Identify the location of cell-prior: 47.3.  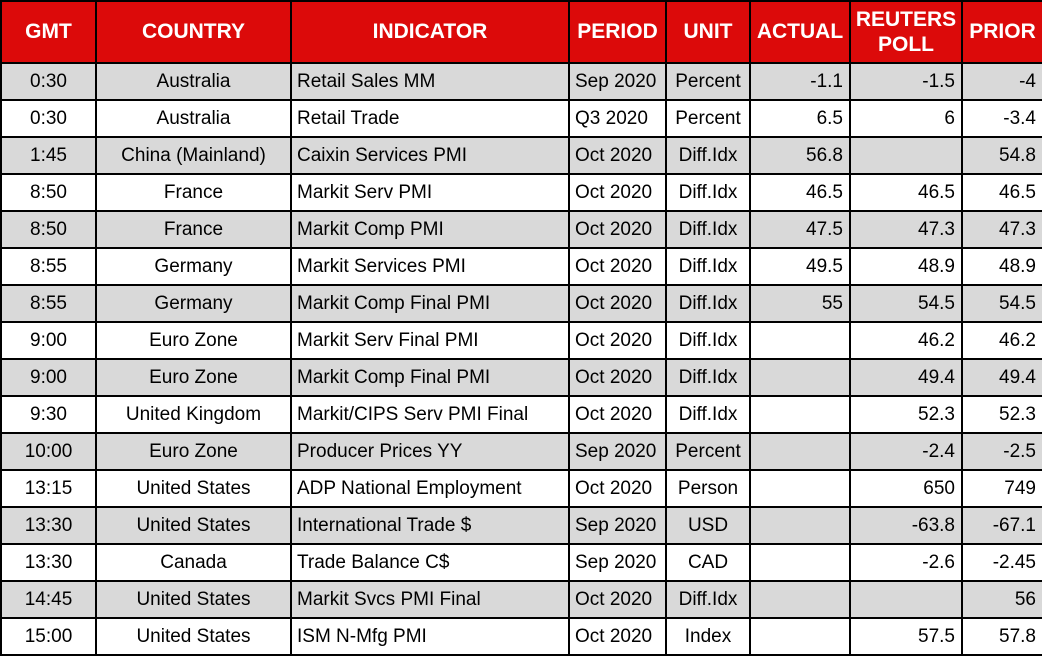
(1001, 229).